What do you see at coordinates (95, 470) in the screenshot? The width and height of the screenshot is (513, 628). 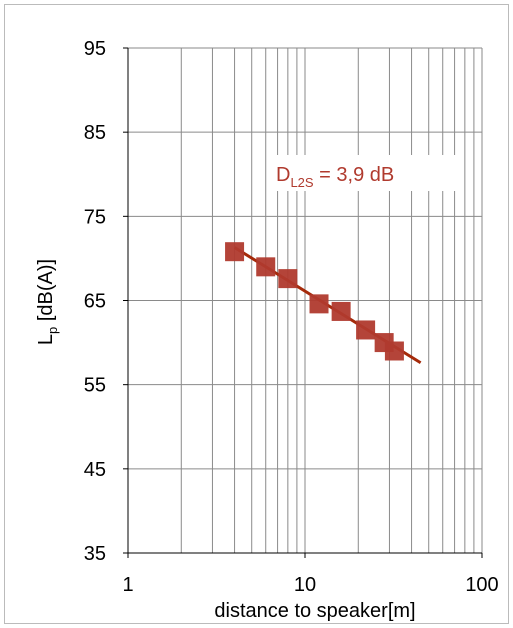 I see `y-tick-label: 45` at bounding box center [95, 470].